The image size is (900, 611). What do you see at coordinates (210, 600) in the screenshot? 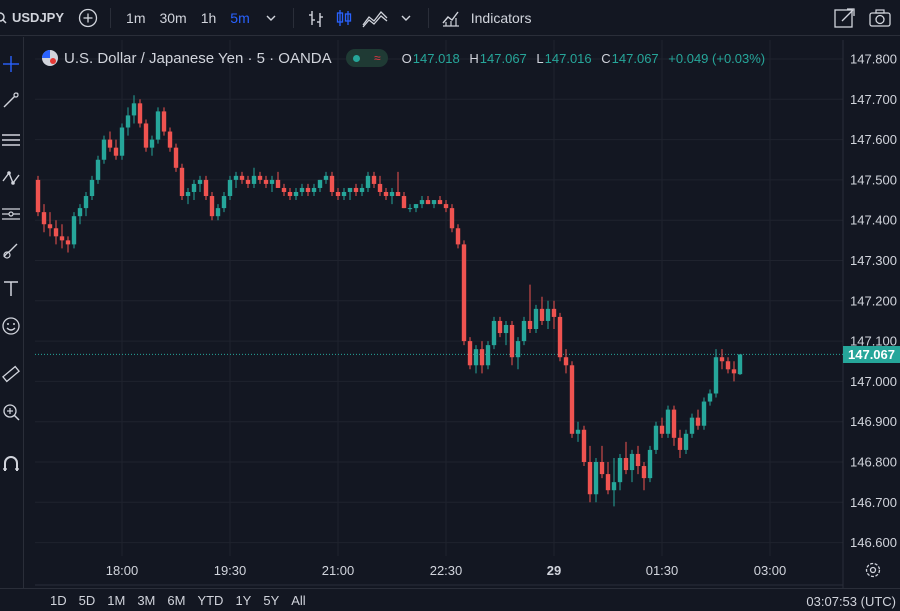
I see `range-ytd: YTD` at bounding box center [210, 600].